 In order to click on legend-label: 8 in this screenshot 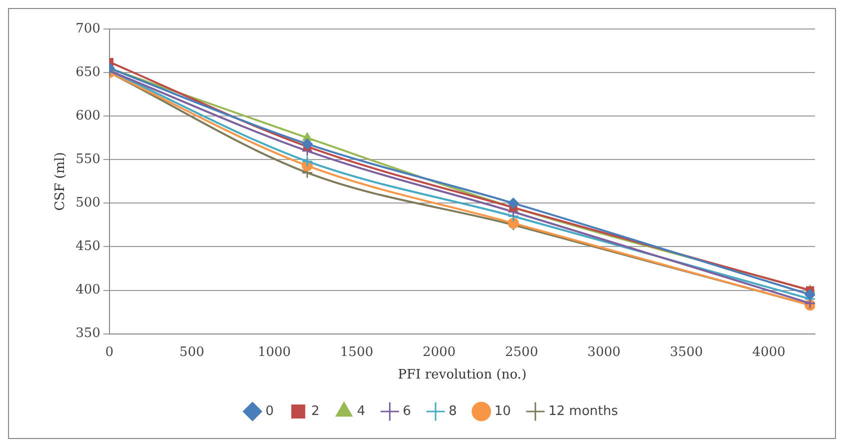, I will do `click(452, 411)`.